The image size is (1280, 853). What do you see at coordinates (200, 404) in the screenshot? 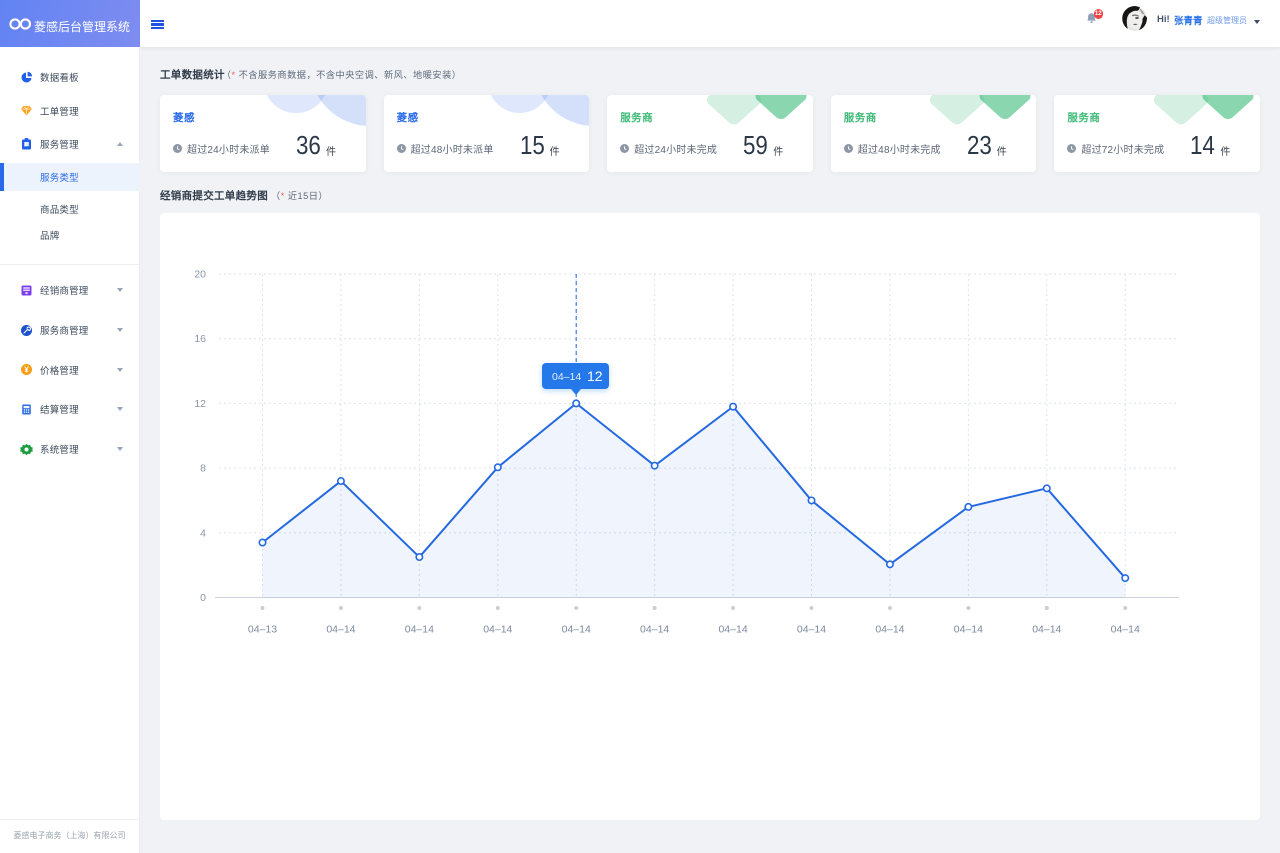
I see `svg-text: 12` at bounding box center [200, 404].